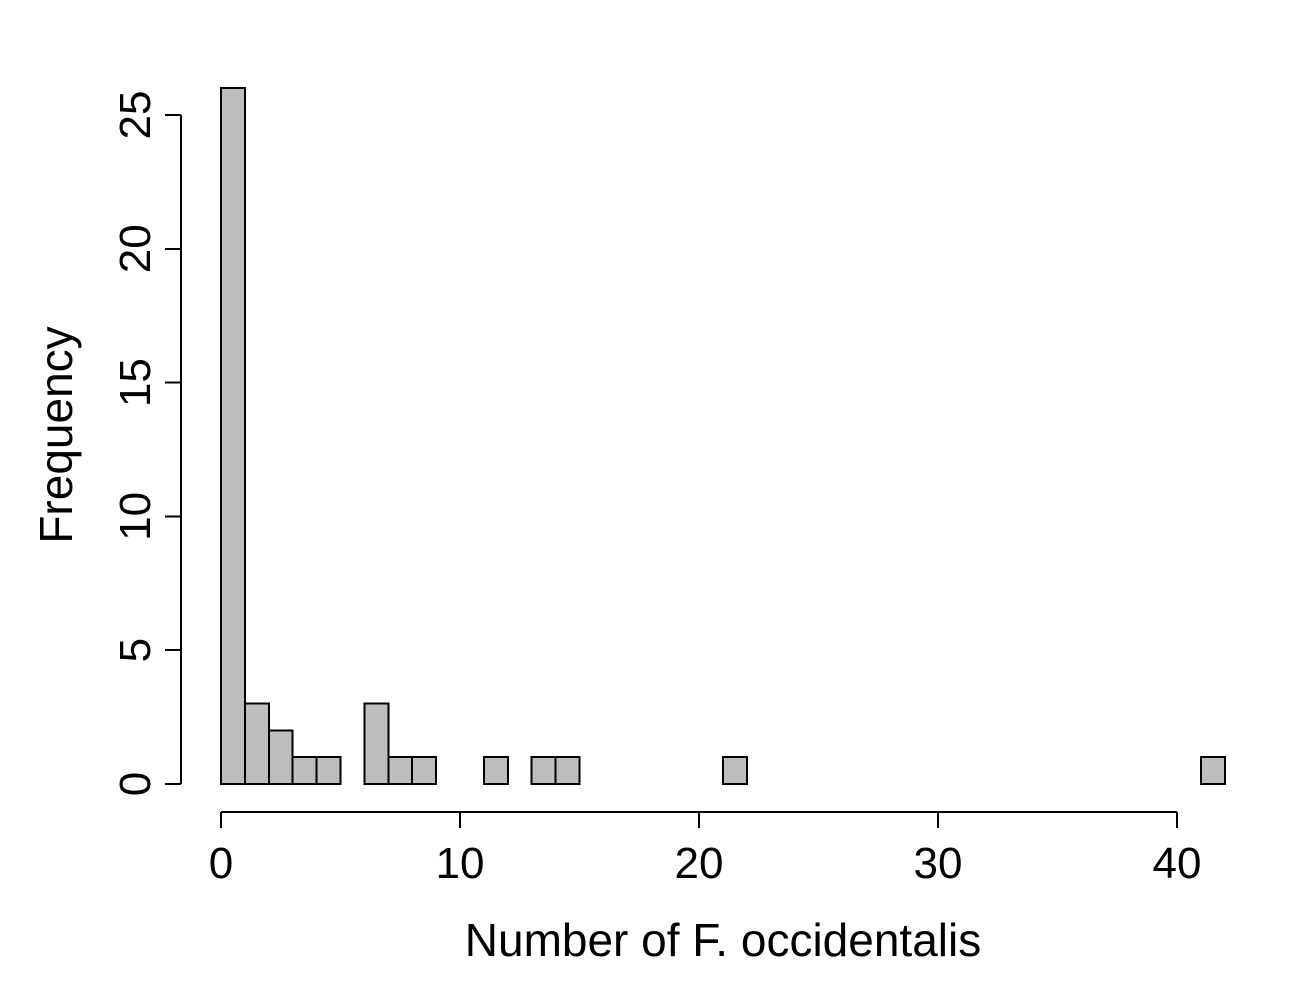  I want to click on y-tick-label: 15, so click(135, 382).